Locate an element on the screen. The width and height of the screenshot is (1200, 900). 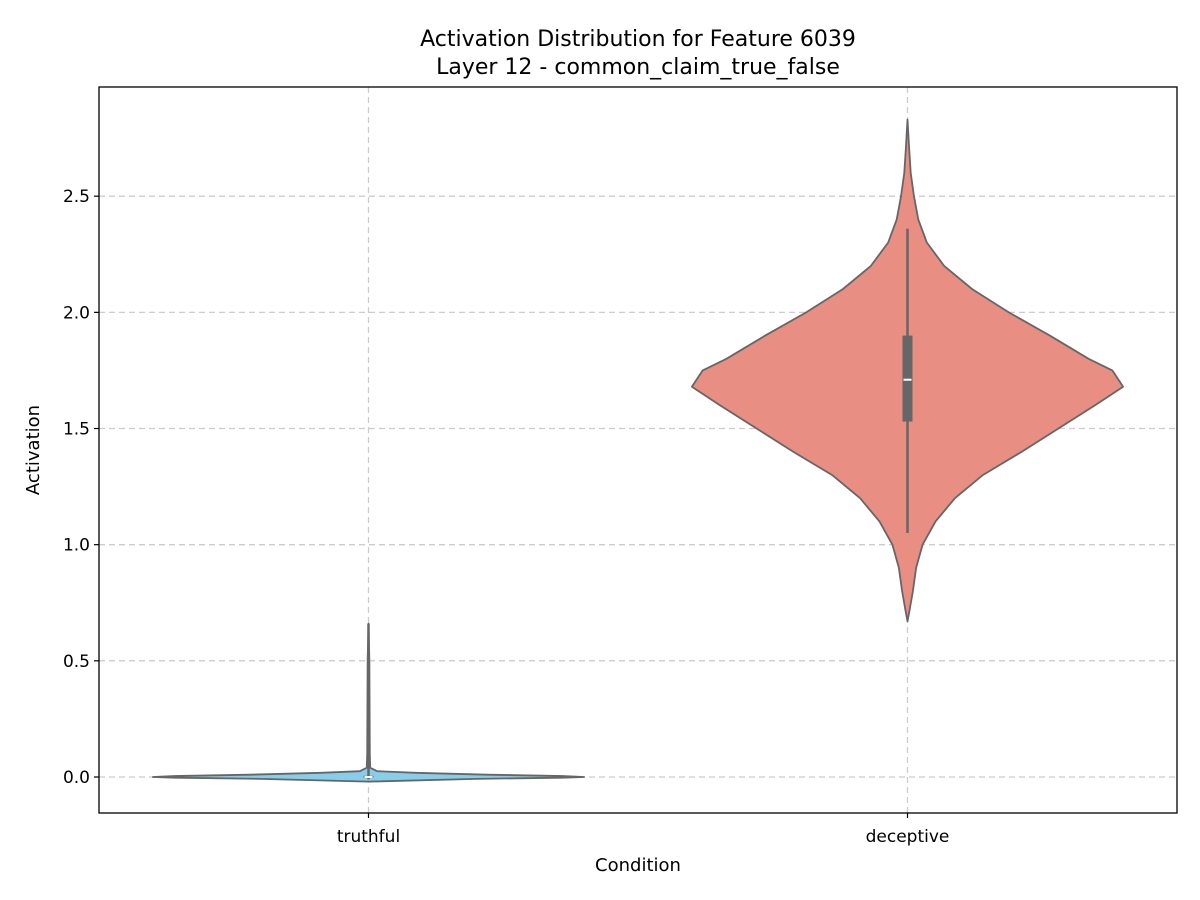
y-tick-label: 0.0 is located at coordinates (76, 778).